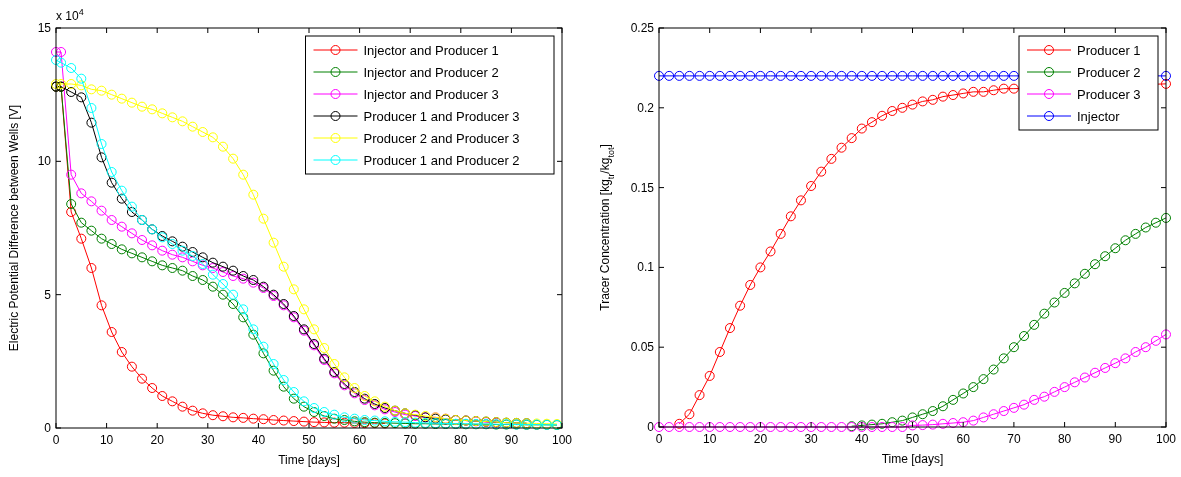 This screenshot has height=477, width=1181. What do you see at coordinates (70, 15) in the screenshot?
I see `text: x 10$^{4}$` at bounding box center [70, 15].